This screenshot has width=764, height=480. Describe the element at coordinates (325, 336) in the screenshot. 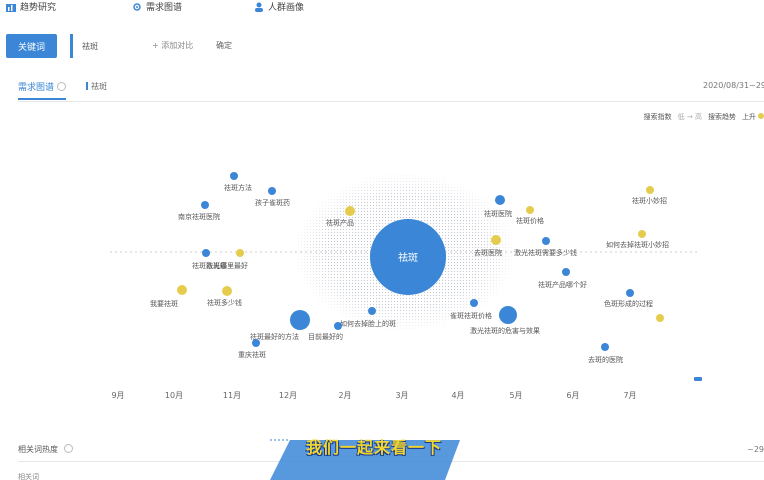

I see `graph-node-label: 目前最好的` at that location.